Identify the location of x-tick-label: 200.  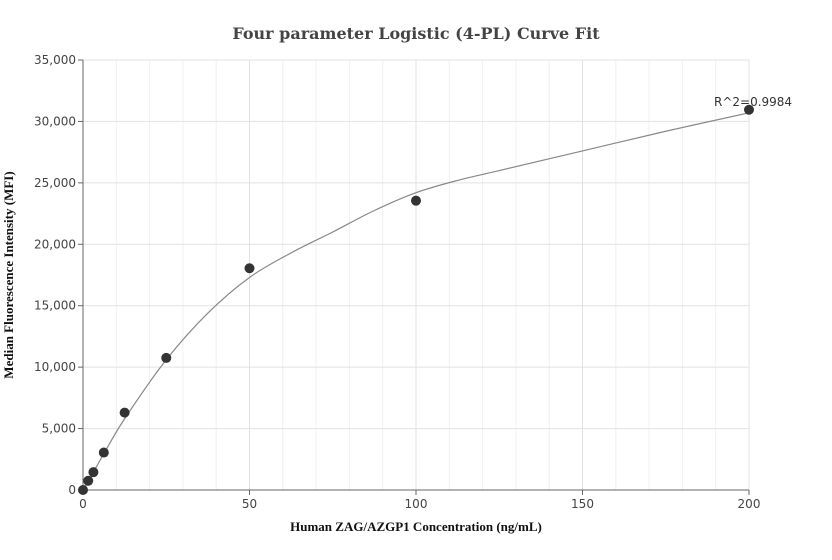
(749, 504).